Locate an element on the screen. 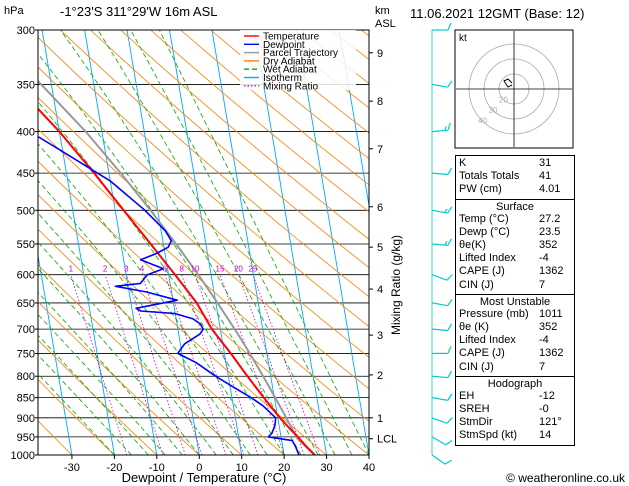 The image size is (629, 486). index-label: CIN (J) is located at coordinates (476, 284).